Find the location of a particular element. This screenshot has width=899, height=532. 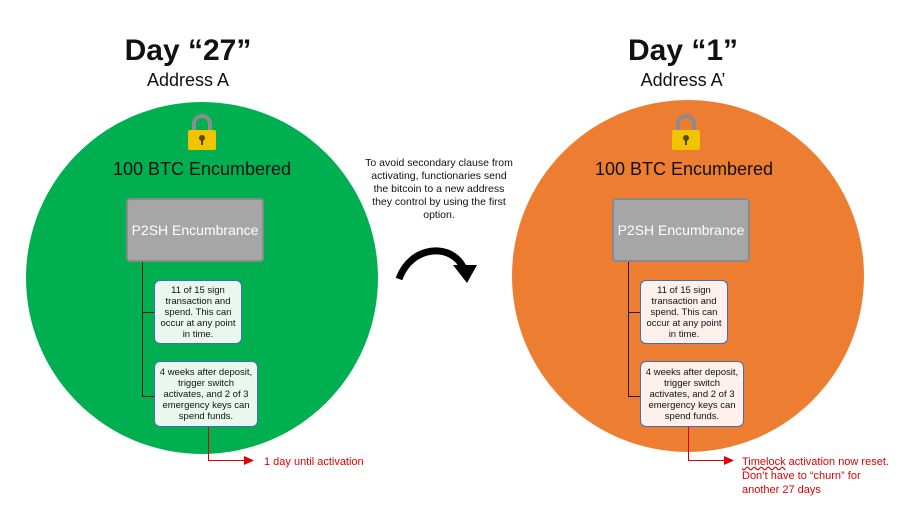

right-p2sh-box: P2SH Encumbrance is located at coordinates (681, 230).